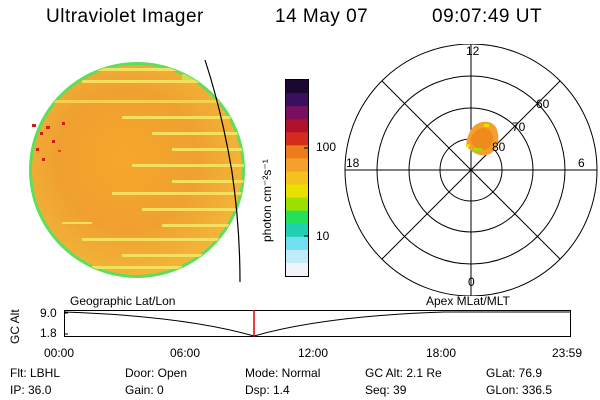  I want to click on app-title: Ultraviolet Imager, so click(125, 16).